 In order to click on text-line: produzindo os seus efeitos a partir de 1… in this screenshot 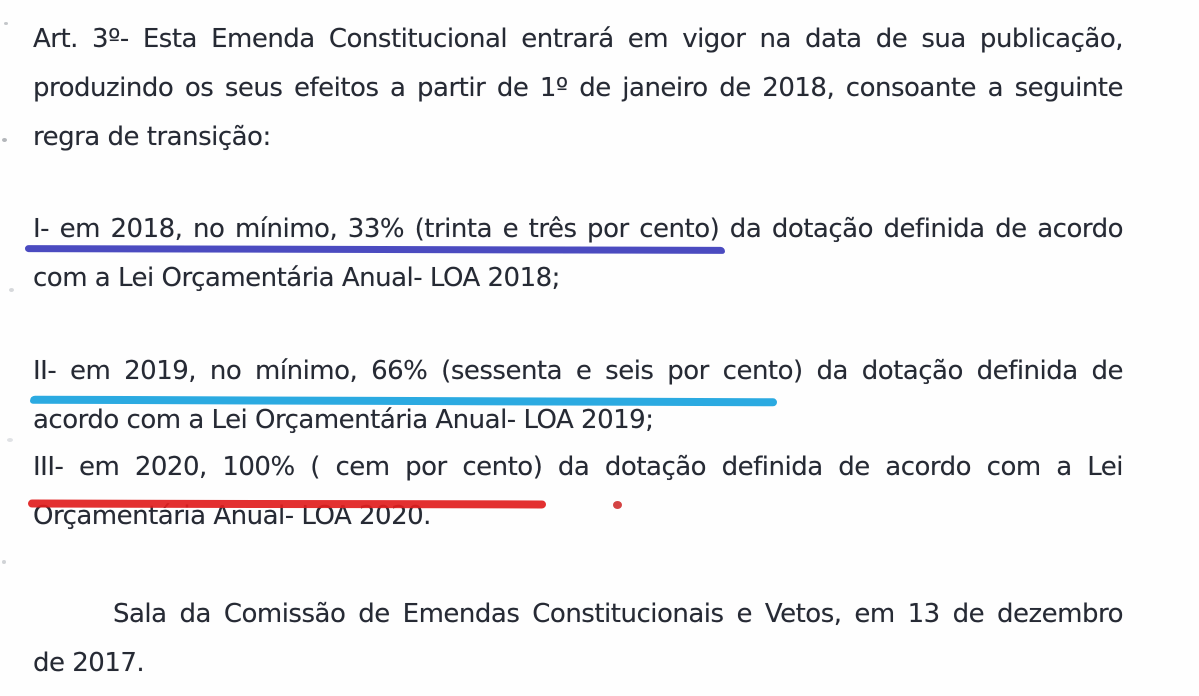, I will do `click(578, 88)`.